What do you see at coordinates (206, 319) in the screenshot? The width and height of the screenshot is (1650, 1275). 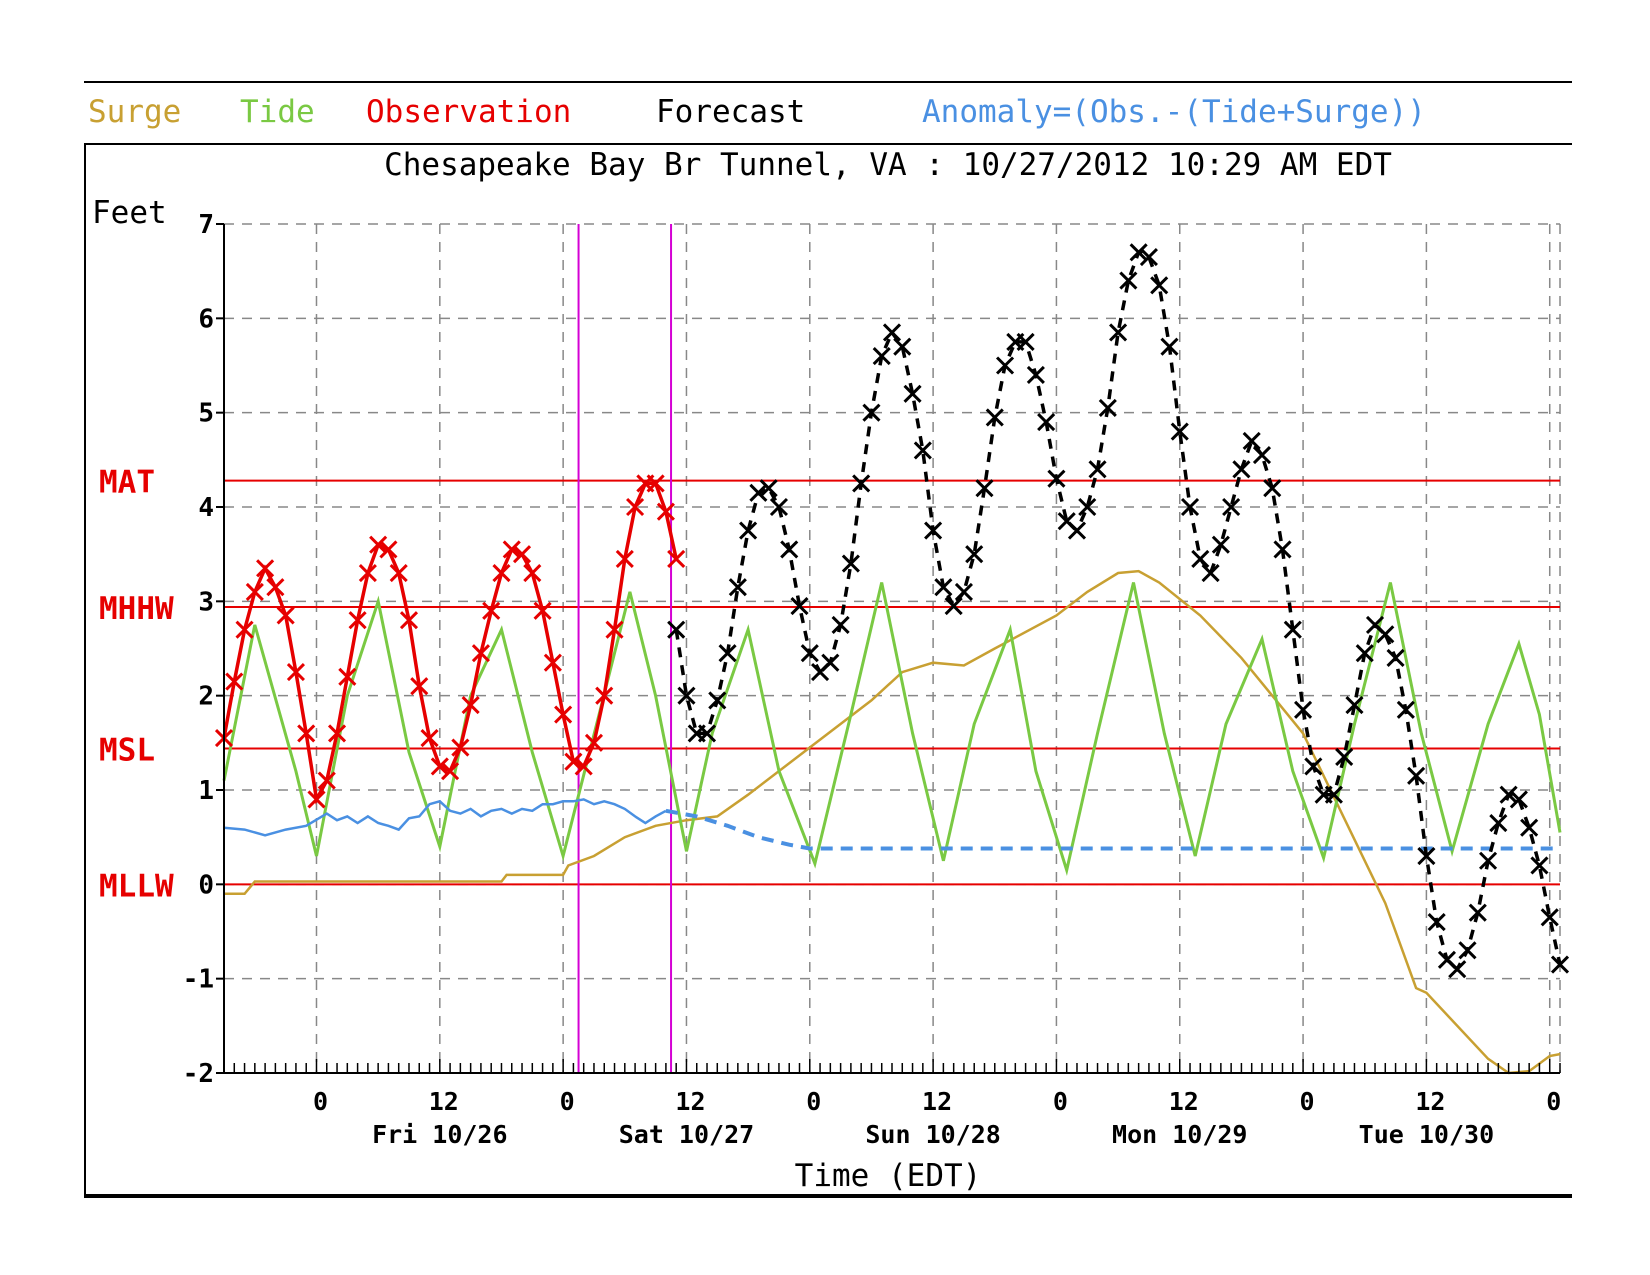 I see `y-tick-label: 6` at bounding box center [206, 319].